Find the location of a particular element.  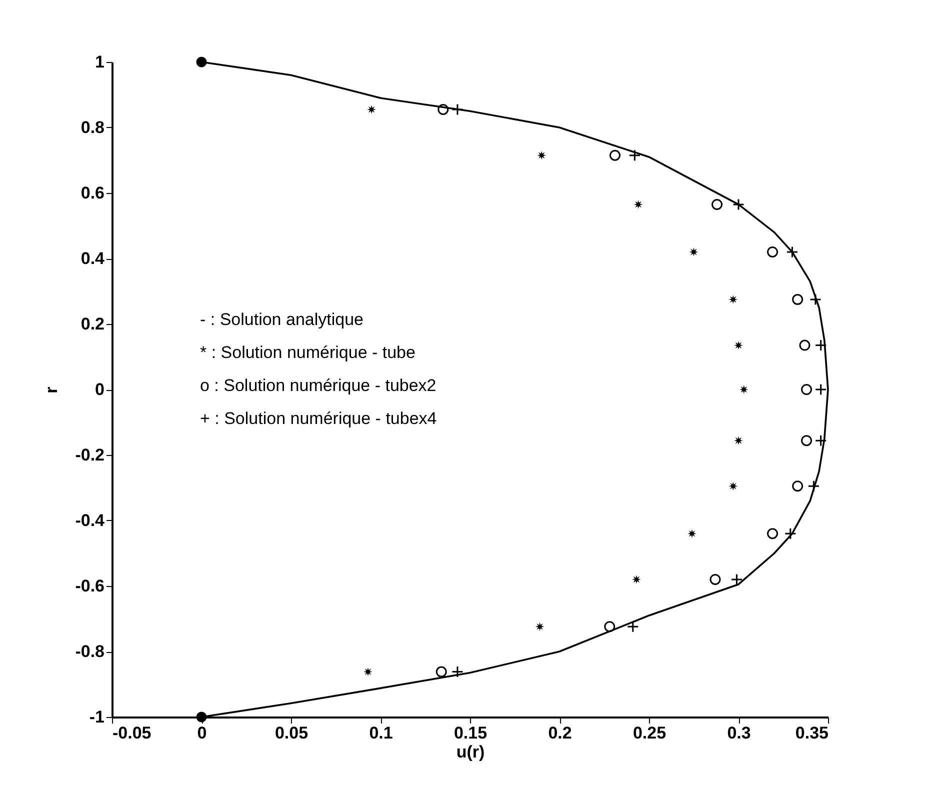

x-tick-label: 0.2 is located at coordinates (560, 733).